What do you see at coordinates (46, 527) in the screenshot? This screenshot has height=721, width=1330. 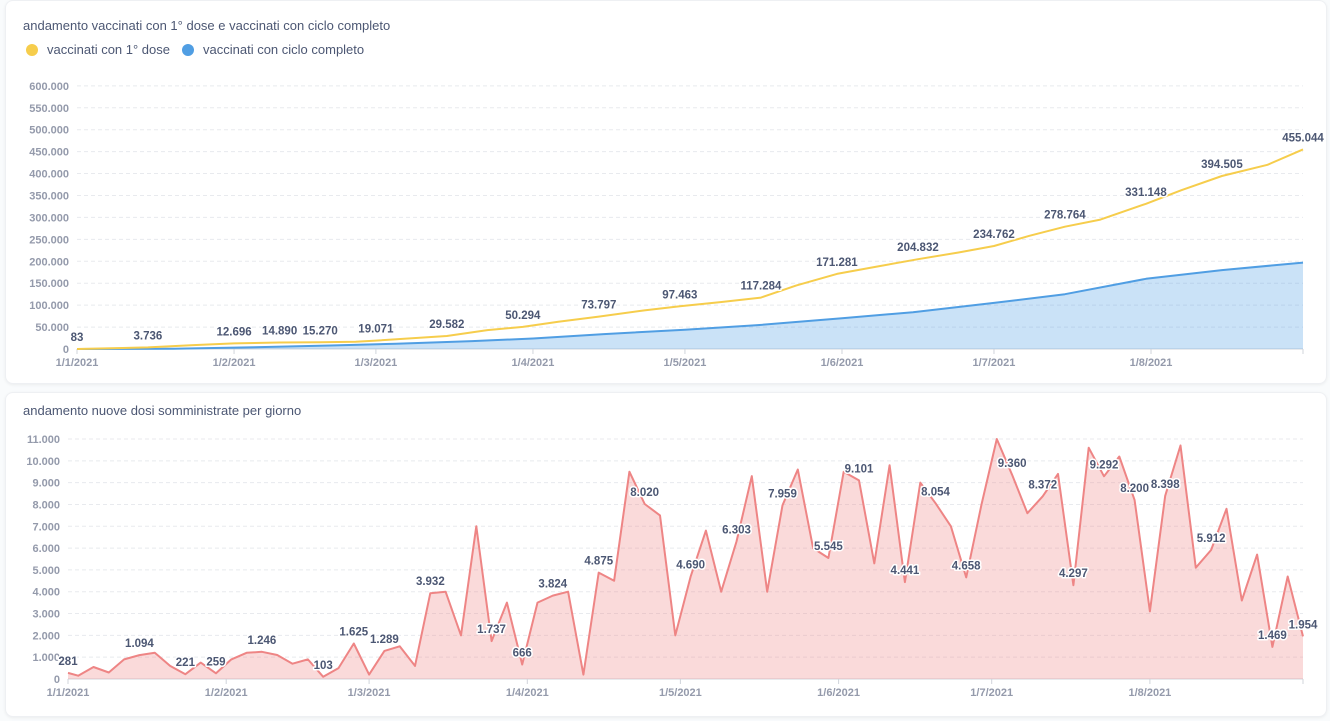 I see `y-tick-label: 7.000` at bounding box center [46, 527].